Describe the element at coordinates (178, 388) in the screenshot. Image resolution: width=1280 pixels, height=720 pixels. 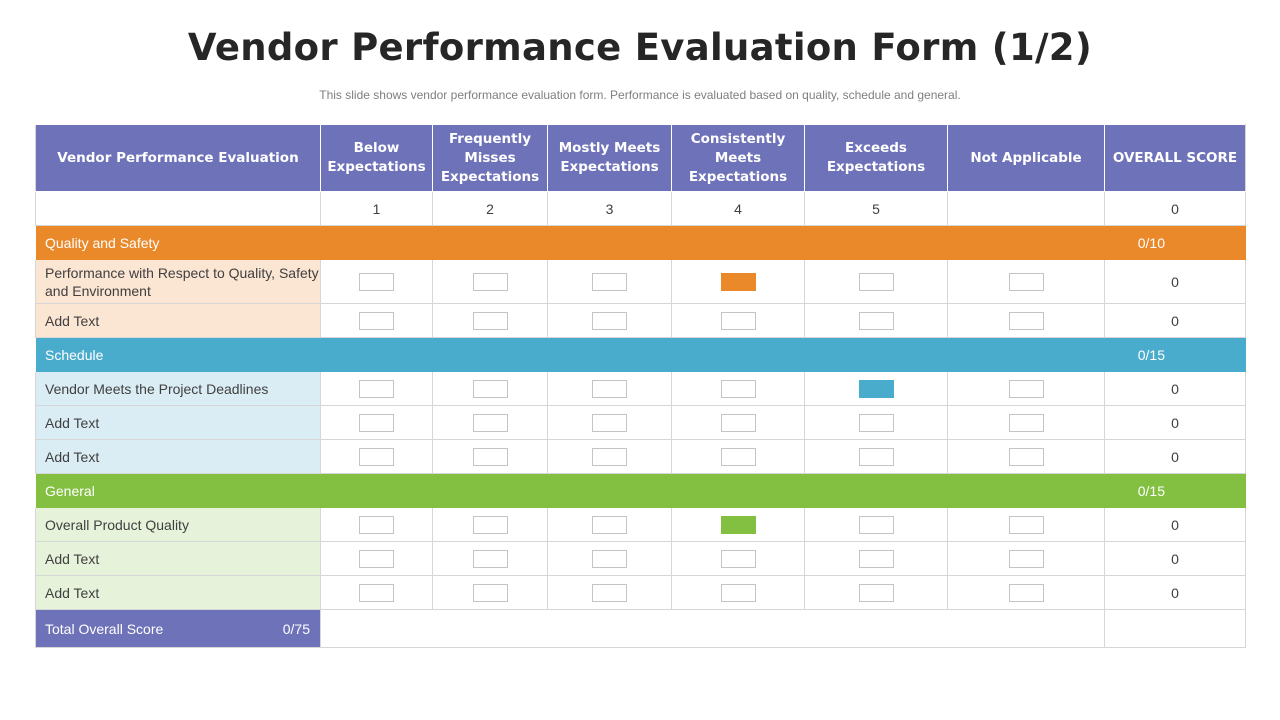
I see `row-label: Vendor Meets the Project Deadlines` at that location.